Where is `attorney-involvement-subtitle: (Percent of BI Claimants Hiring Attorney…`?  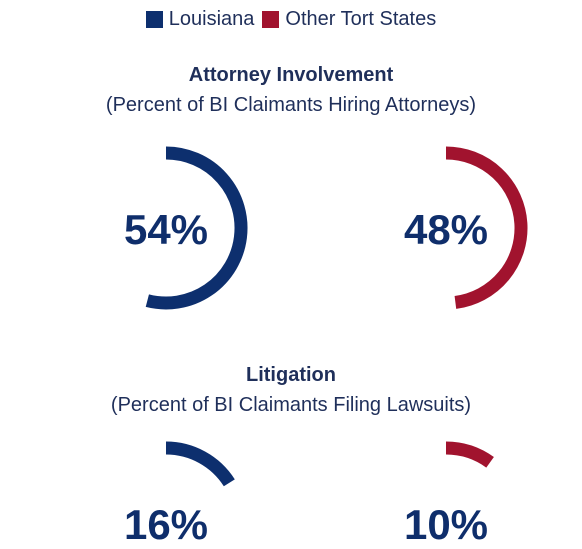
attorney-involvement-subtitle: (Percent of BI Claimants Hiring Attorney… is located at coordinates (291, 105).